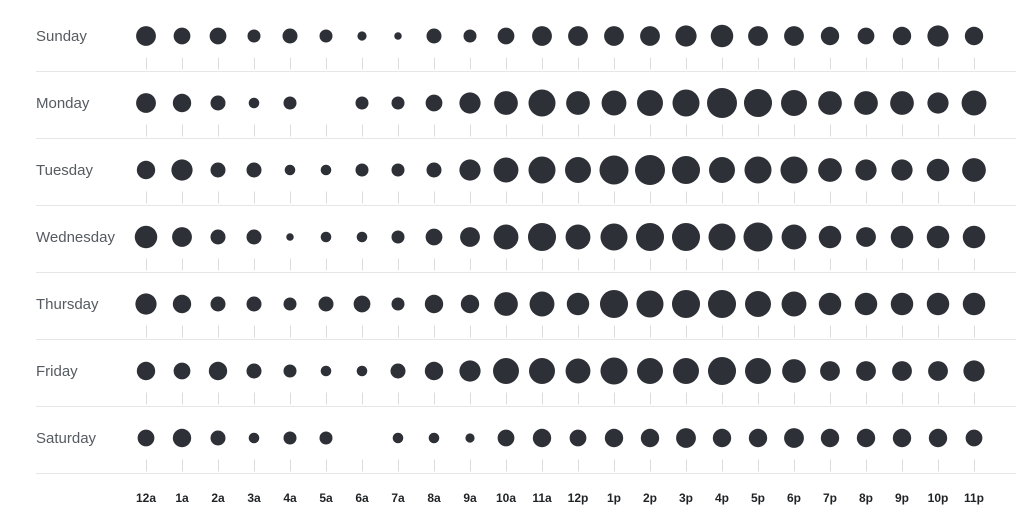 The image size is (1028, 530). What do you see at coordinates (182, 498) in the screenshot?
I see `hour-label: 1a` at bounding box center [182, 498].